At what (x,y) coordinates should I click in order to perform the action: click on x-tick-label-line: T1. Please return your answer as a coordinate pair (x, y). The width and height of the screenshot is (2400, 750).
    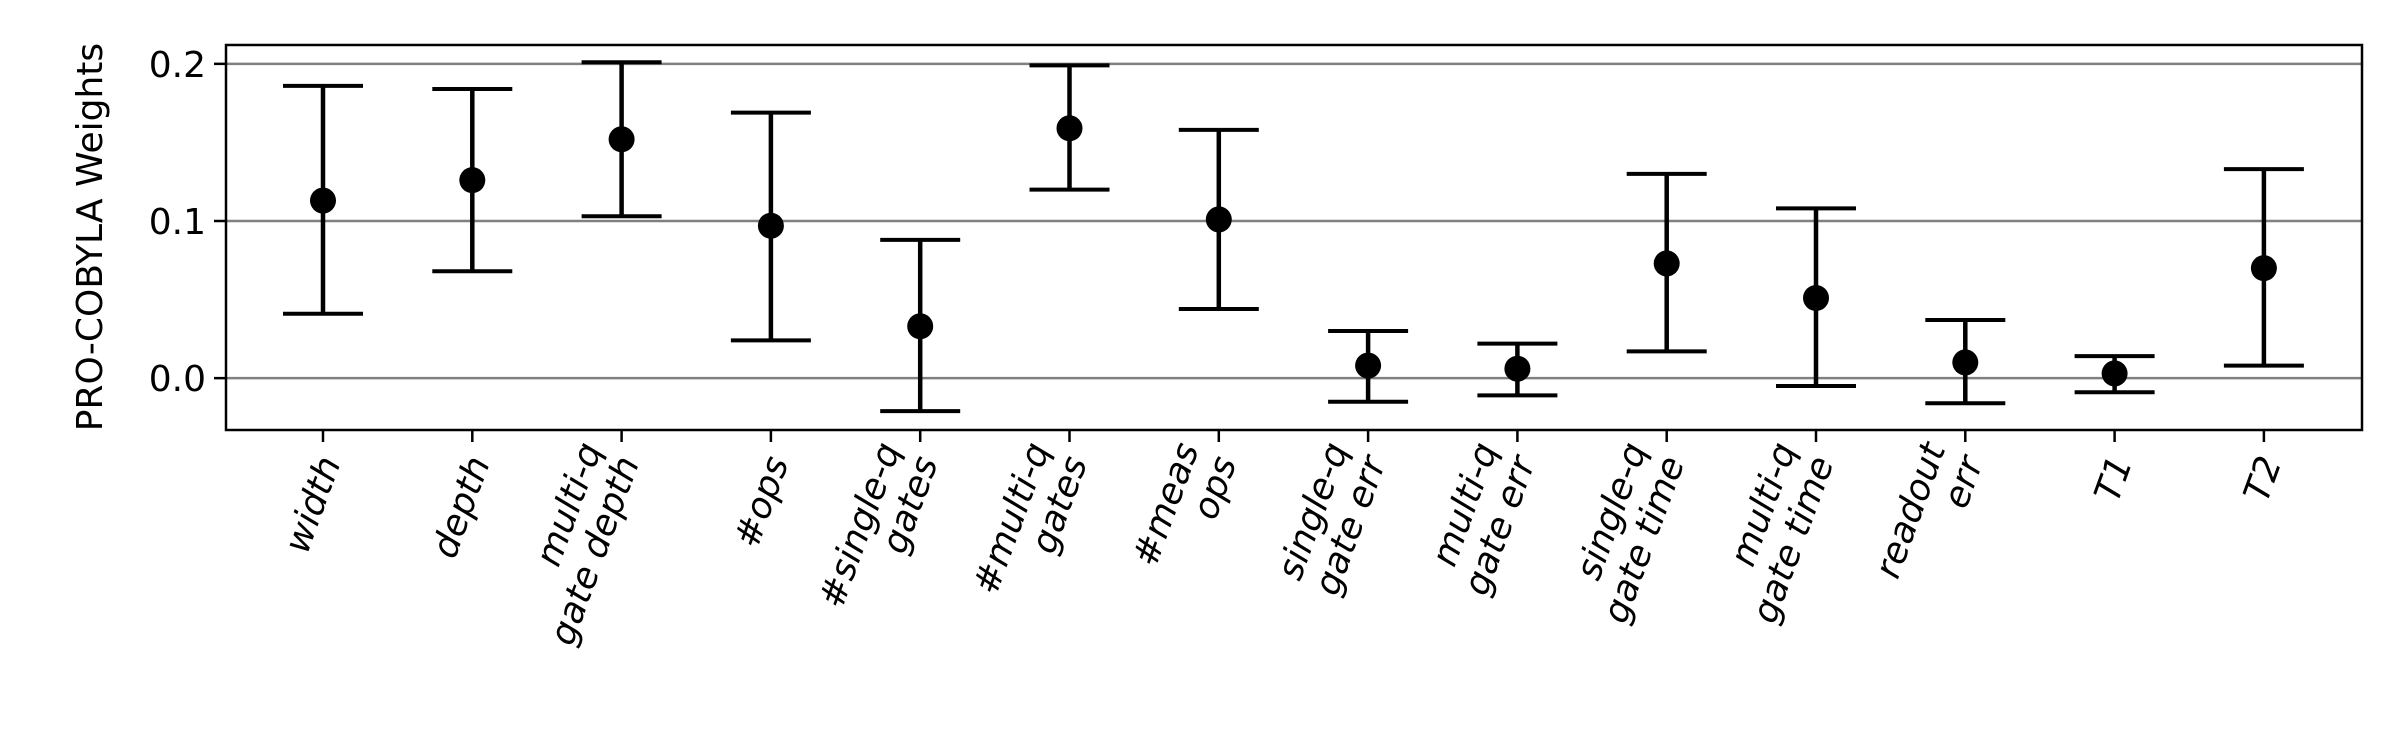
    Looking at the image, I should click on (2114, 479).